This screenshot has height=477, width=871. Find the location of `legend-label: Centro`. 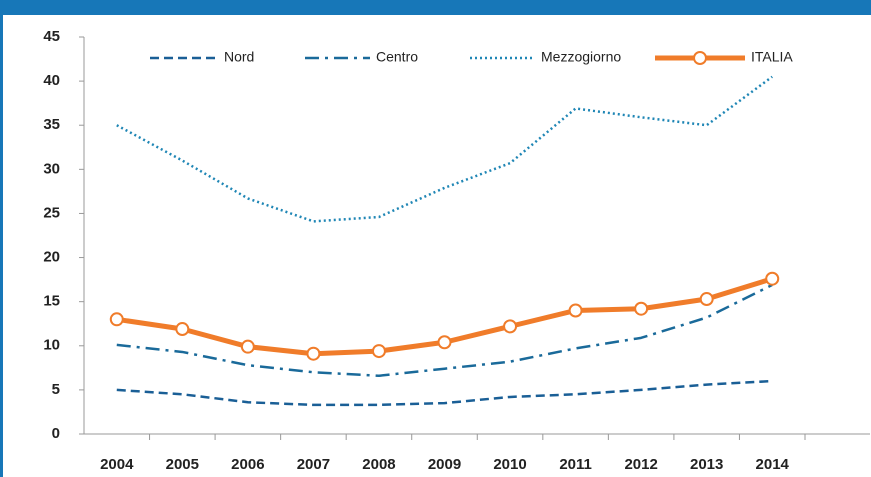

legend-label: Centro is located at coordinates (397, 57).